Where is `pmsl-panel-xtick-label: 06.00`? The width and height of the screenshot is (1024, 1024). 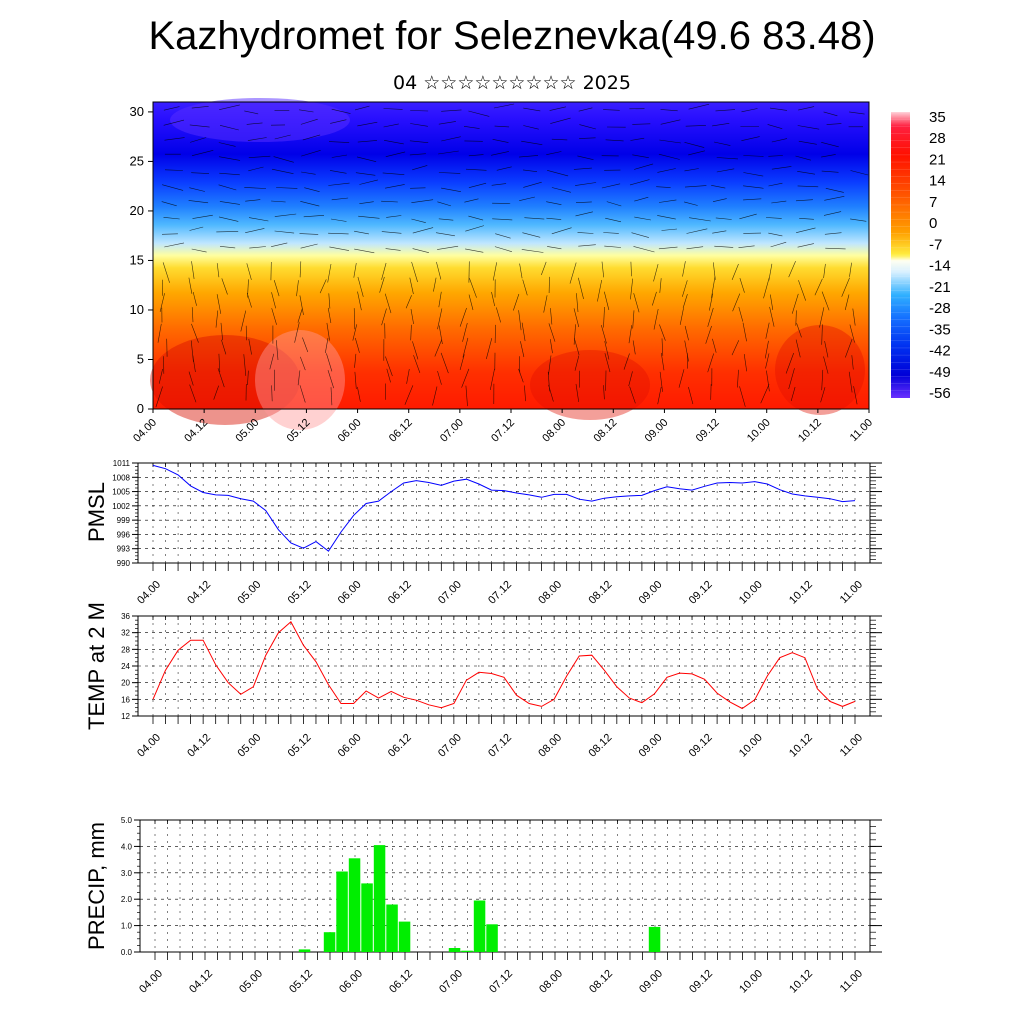 pmsl-panel-xtick-label: 06.00 is located at coordinates (350, 593).